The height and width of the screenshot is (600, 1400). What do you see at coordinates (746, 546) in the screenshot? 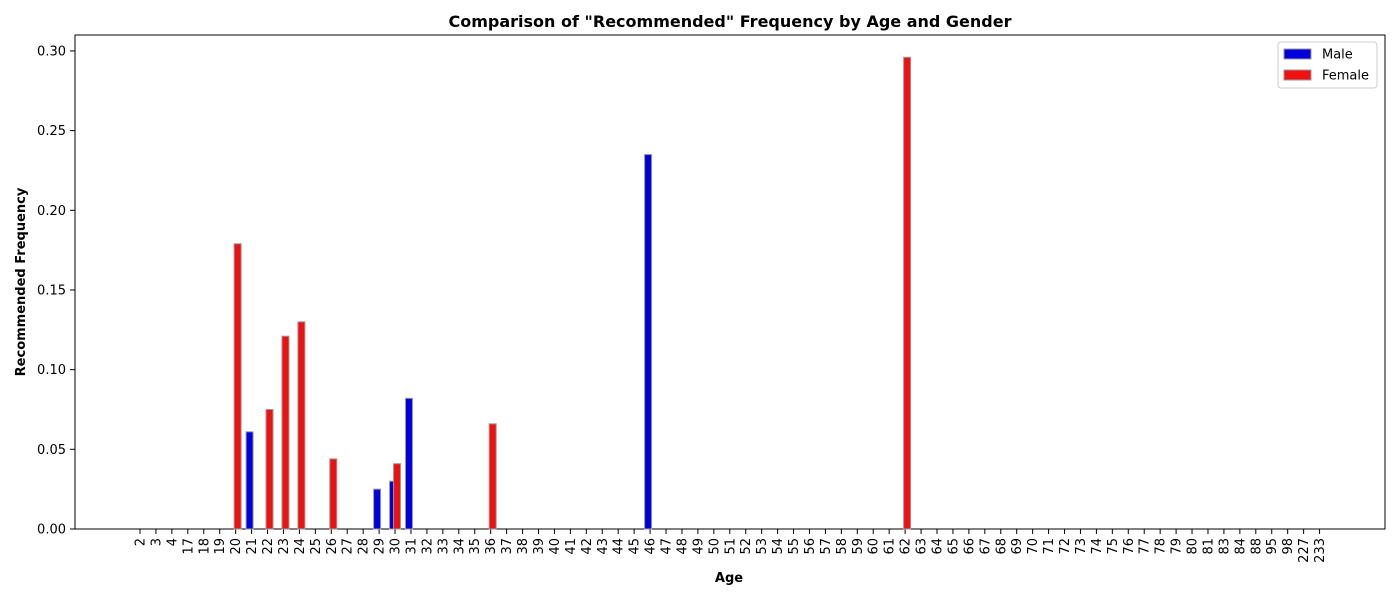
I see `x-tick-label: 52` at bounding box center [746, 546].